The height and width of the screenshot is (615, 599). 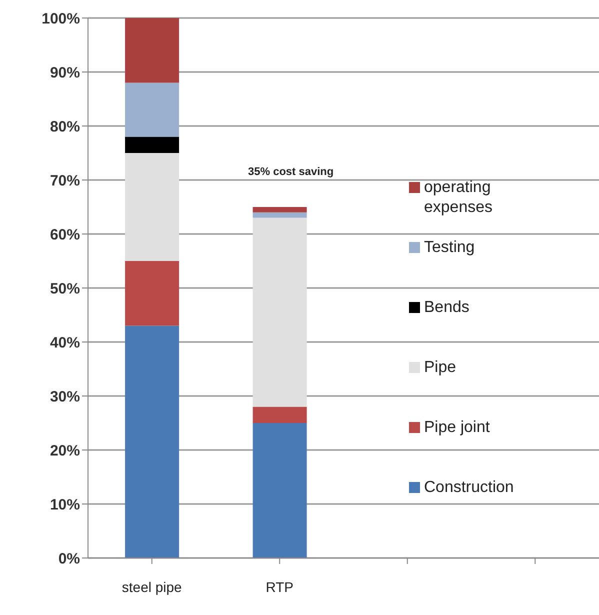 I want to click on legend-label: Bends, so click(x=447, y=308).